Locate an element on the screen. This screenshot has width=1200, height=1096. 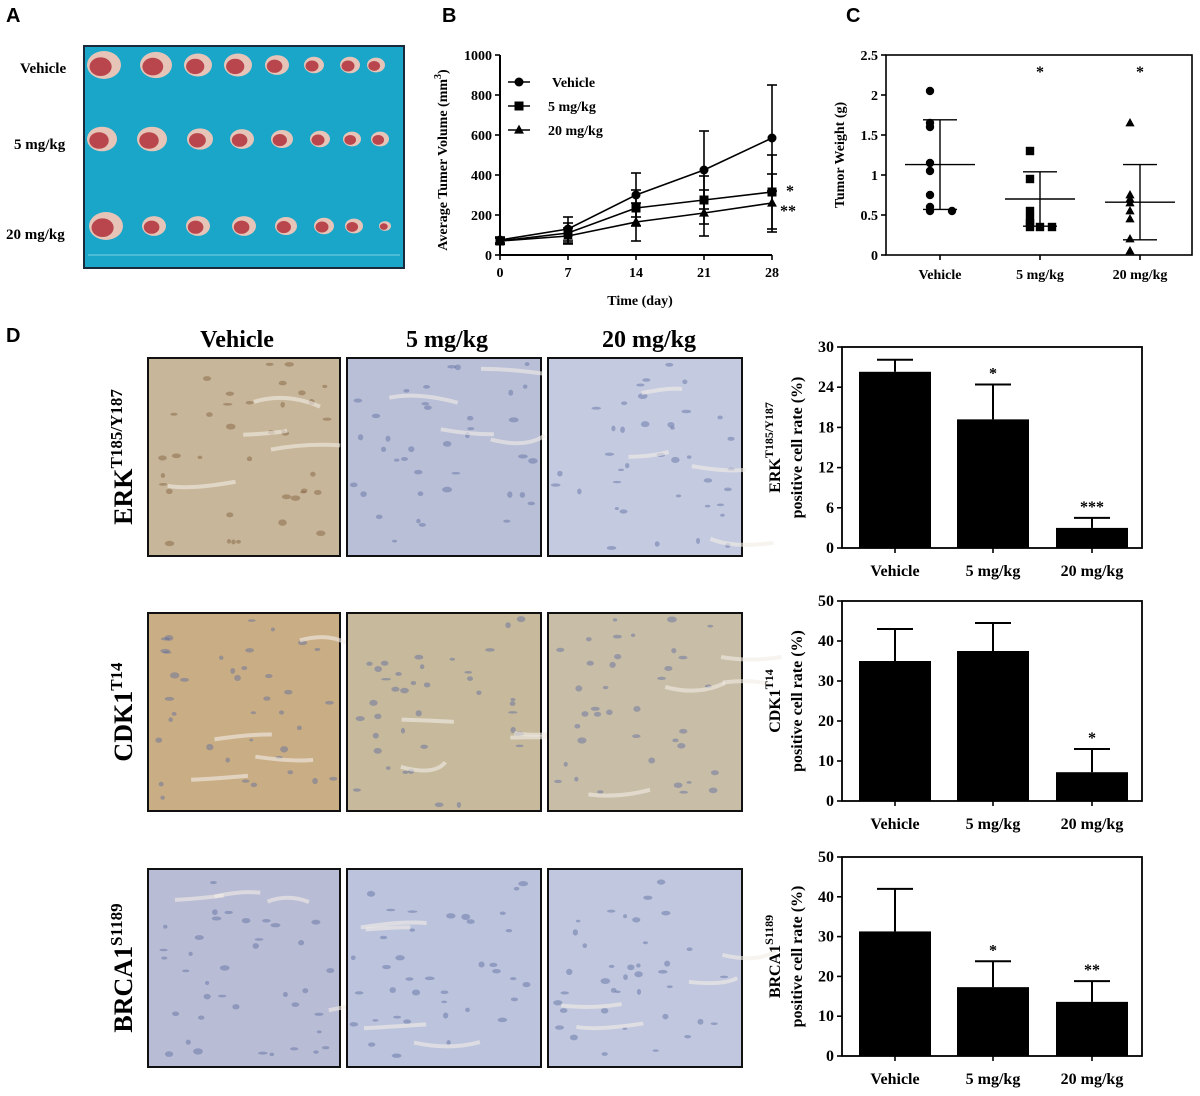
y-tick-label: 1.5 is located at coordinates (870, 136).